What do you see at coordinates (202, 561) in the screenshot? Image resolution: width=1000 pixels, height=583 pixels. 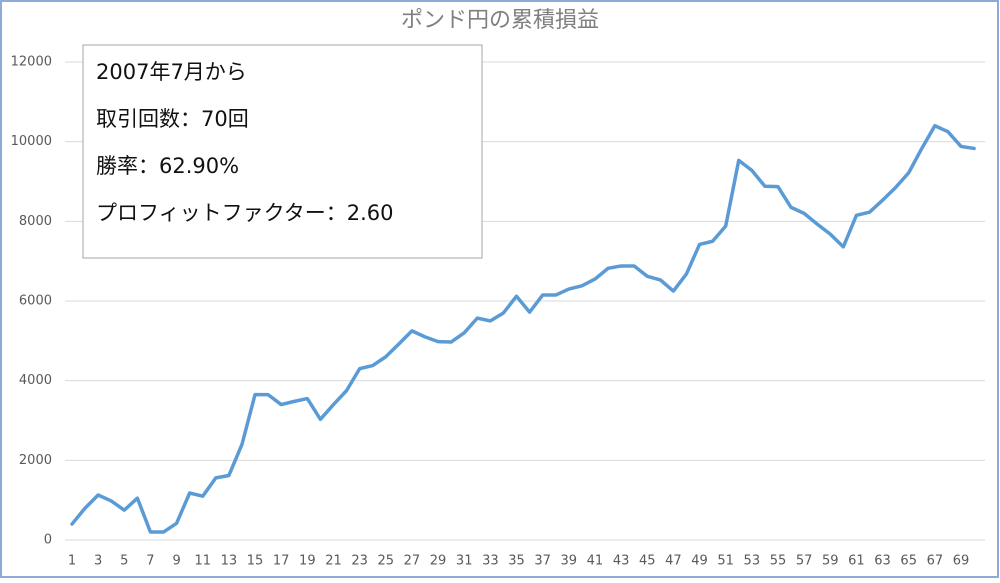 I see `x-tick-label: 11` at bounding box center [202, 561].